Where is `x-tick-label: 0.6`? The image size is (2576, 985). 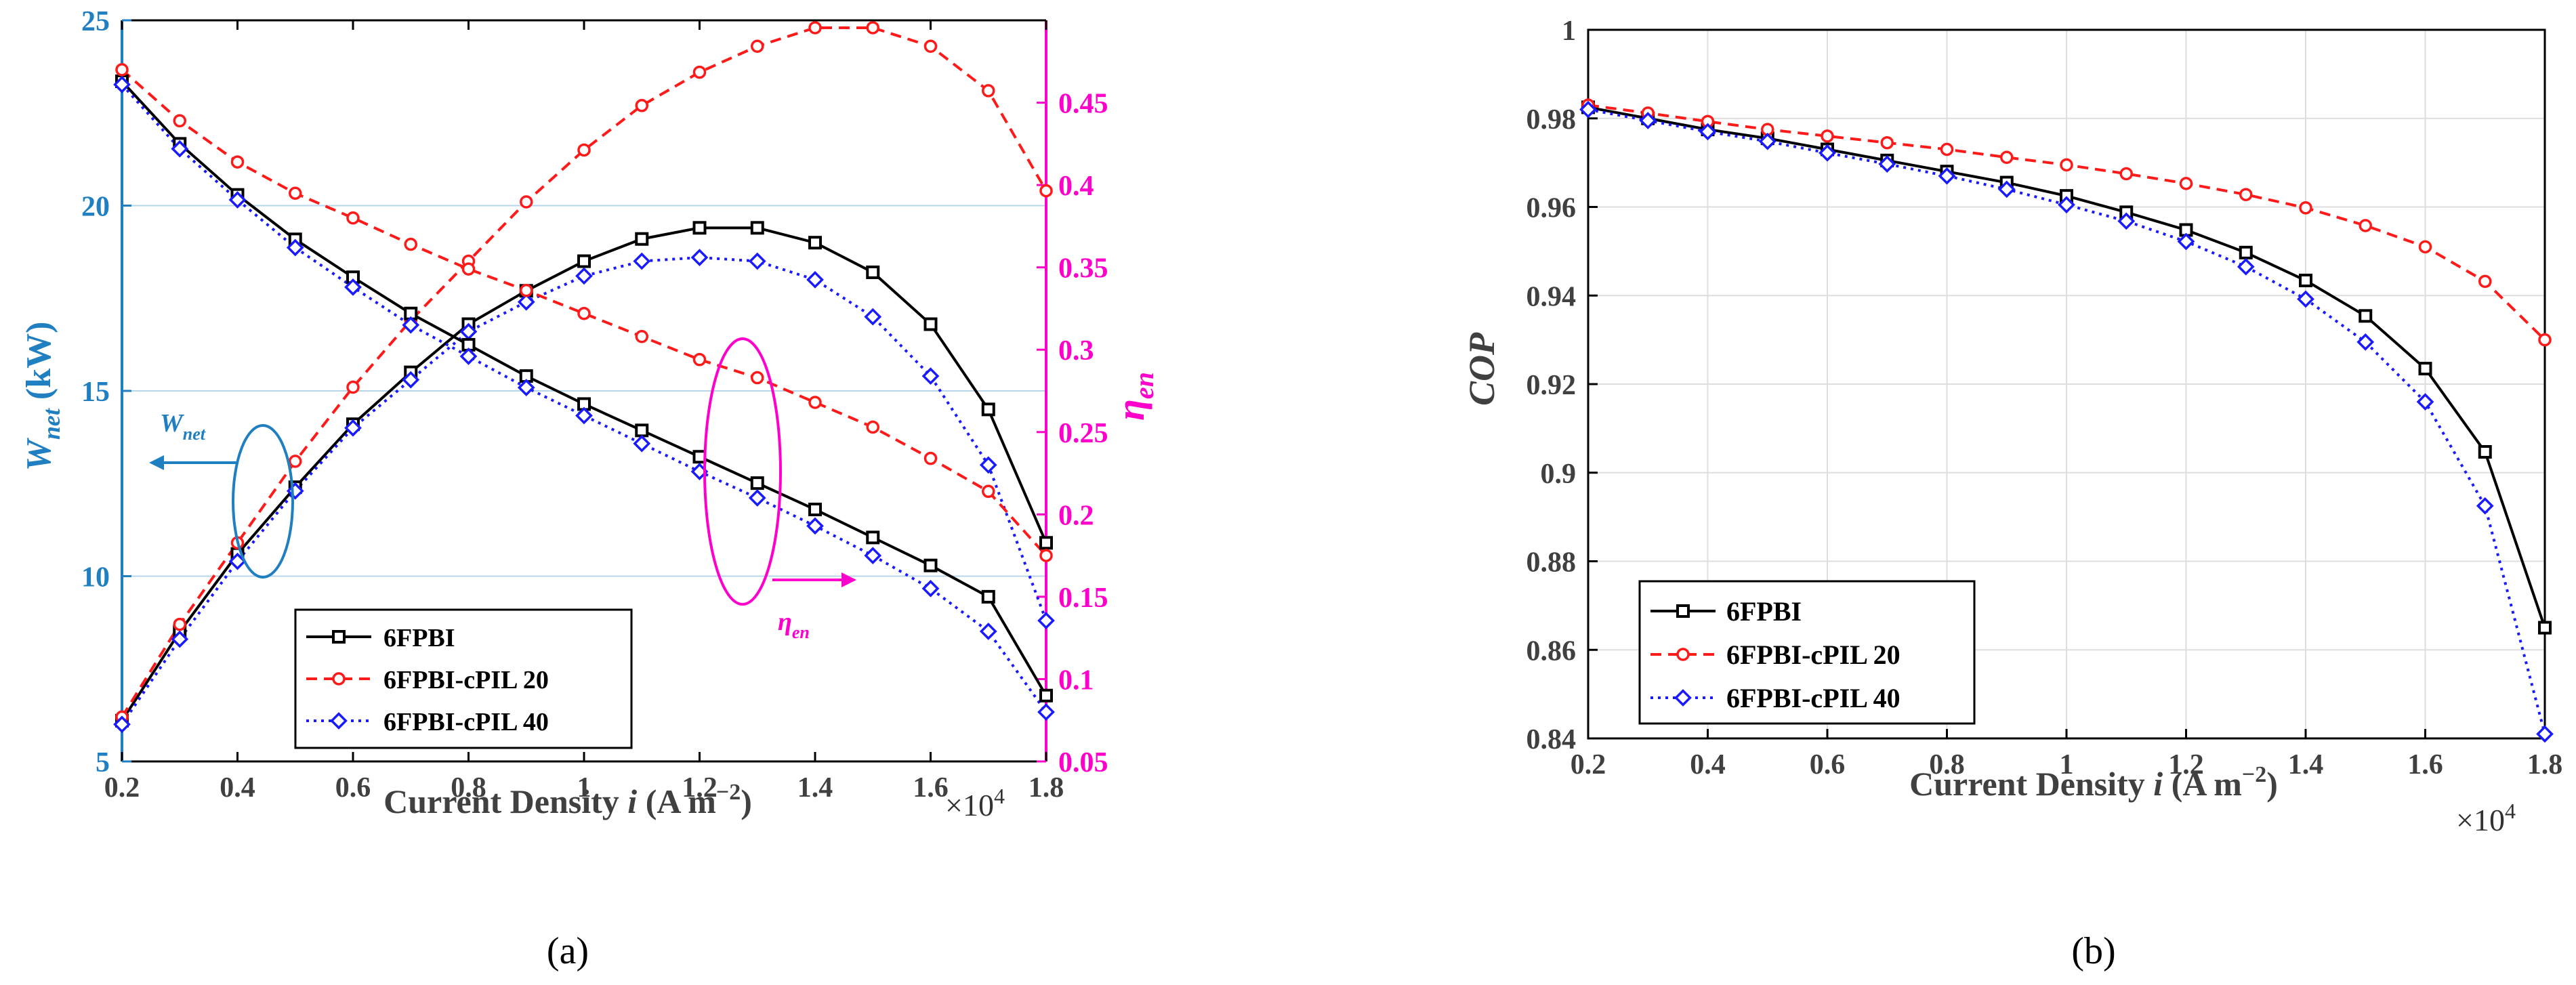 x-tick-label: 0.6 is located at coordinates (1828, 764).